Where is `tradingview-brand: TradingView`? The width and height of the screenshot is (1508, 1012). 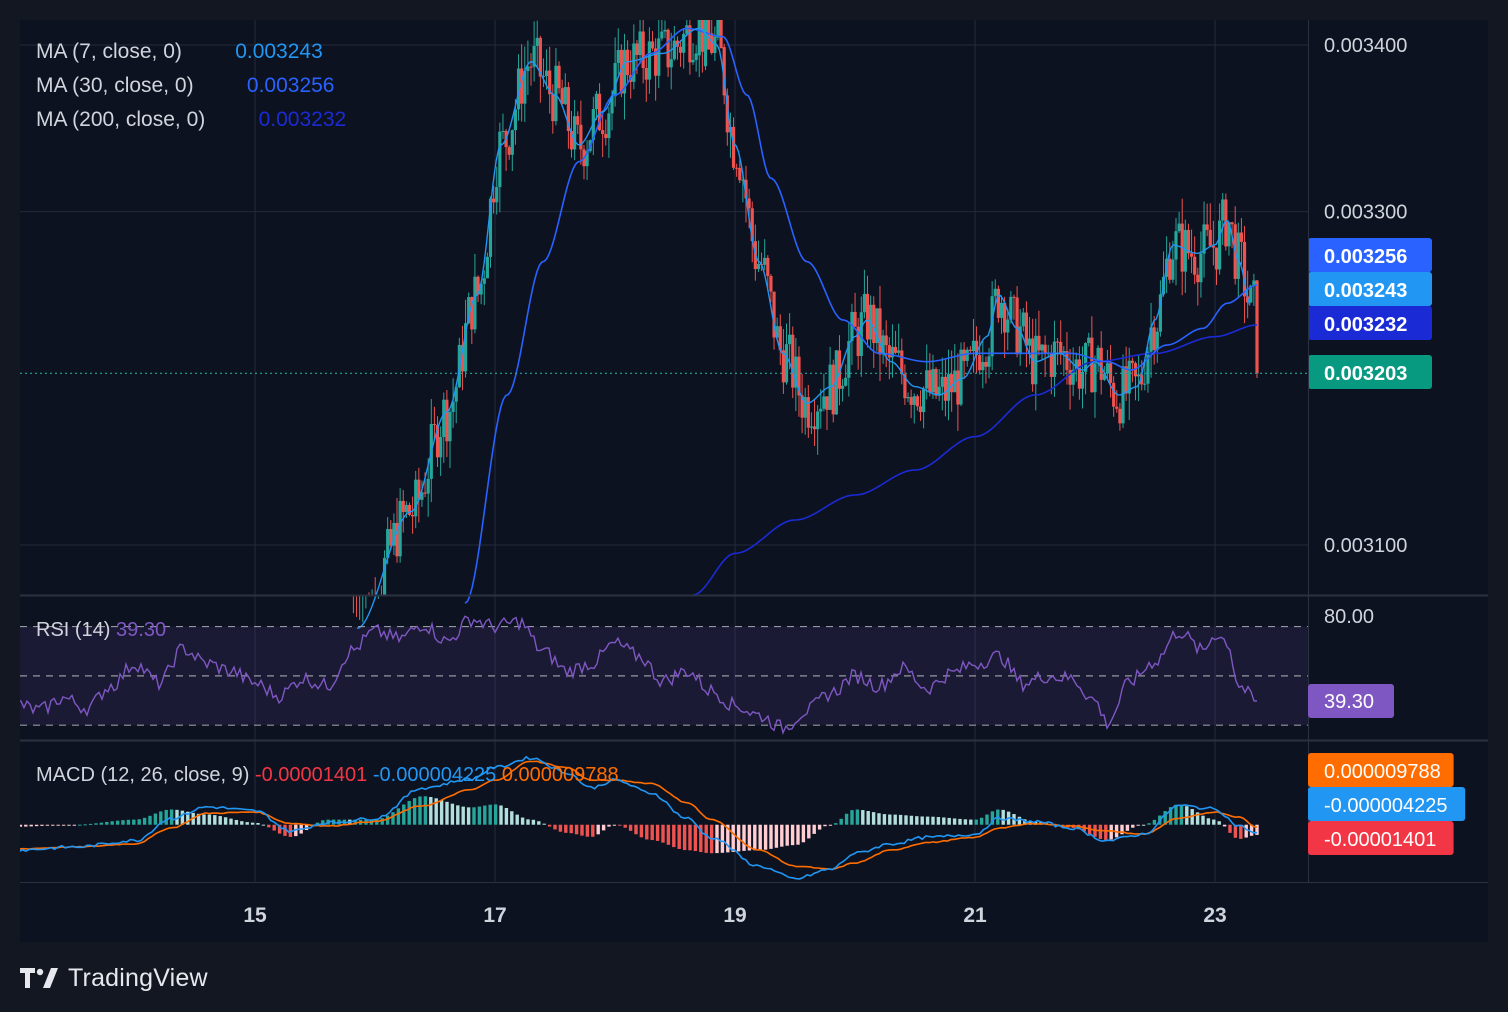
tradingview-brand: TradingView is located at coordinates (114, 978).